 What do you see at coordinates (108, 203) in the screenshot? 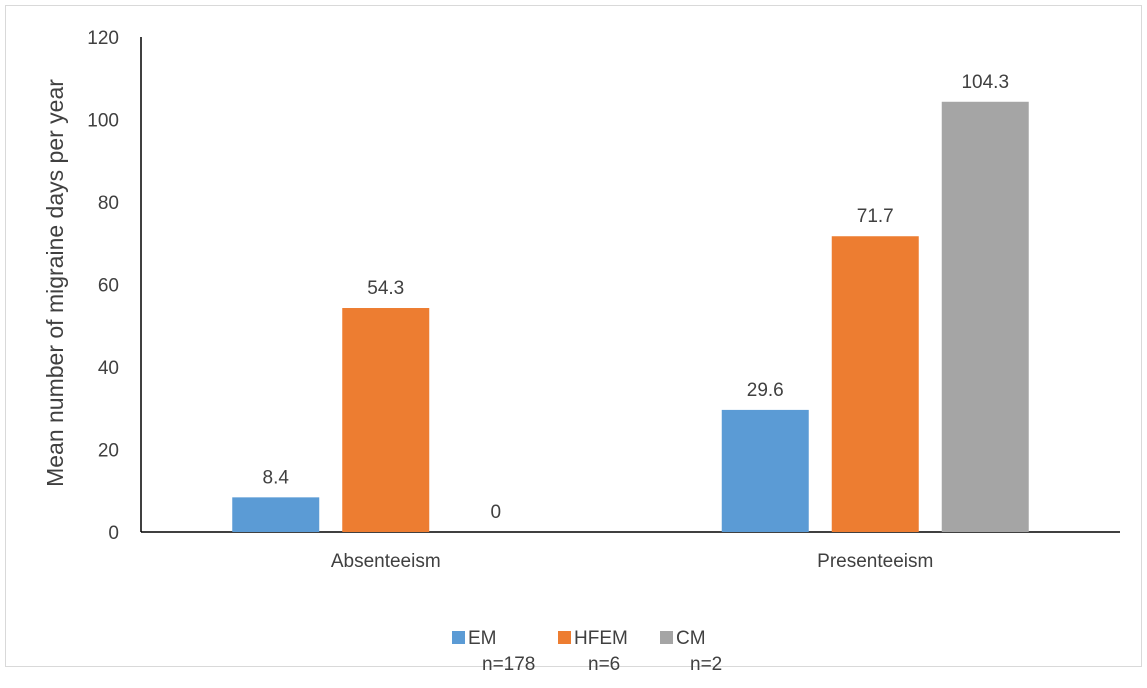
I see `y-tick-label: 80` at bounding box center [108, 203].